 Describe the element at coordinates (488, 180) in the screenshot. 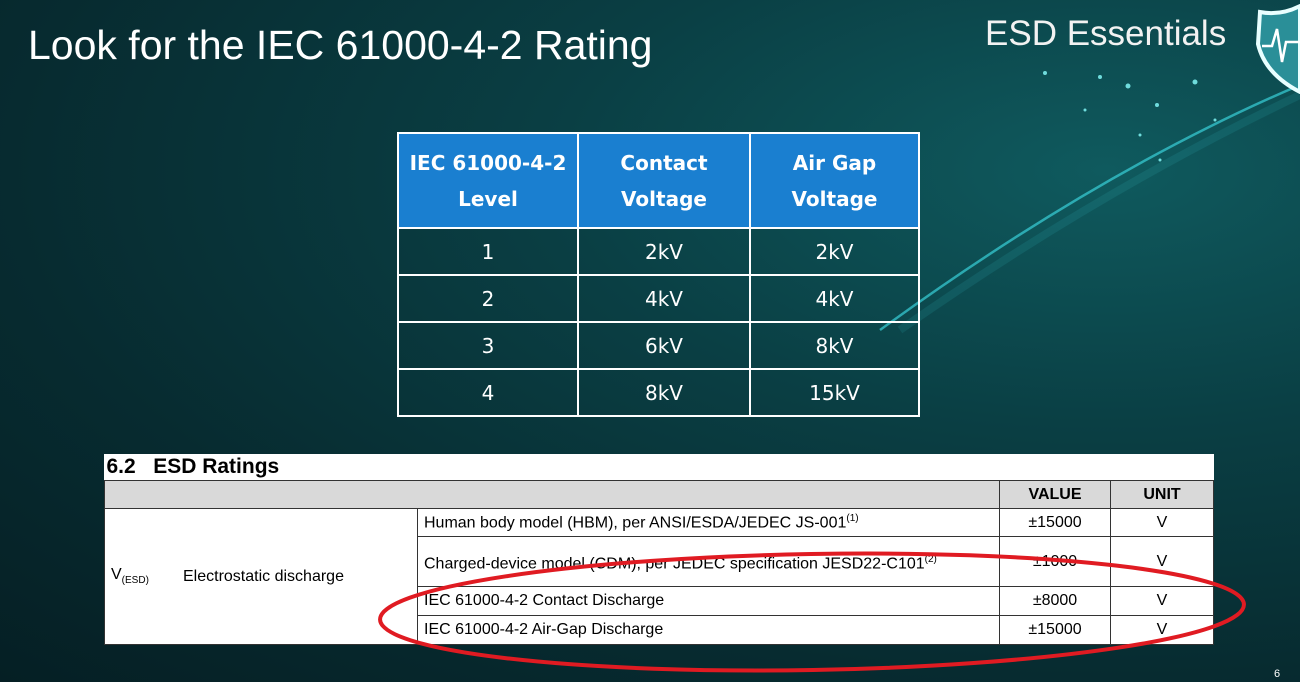

I see `header-level: IEC 61000-4-2 Level` at that location.